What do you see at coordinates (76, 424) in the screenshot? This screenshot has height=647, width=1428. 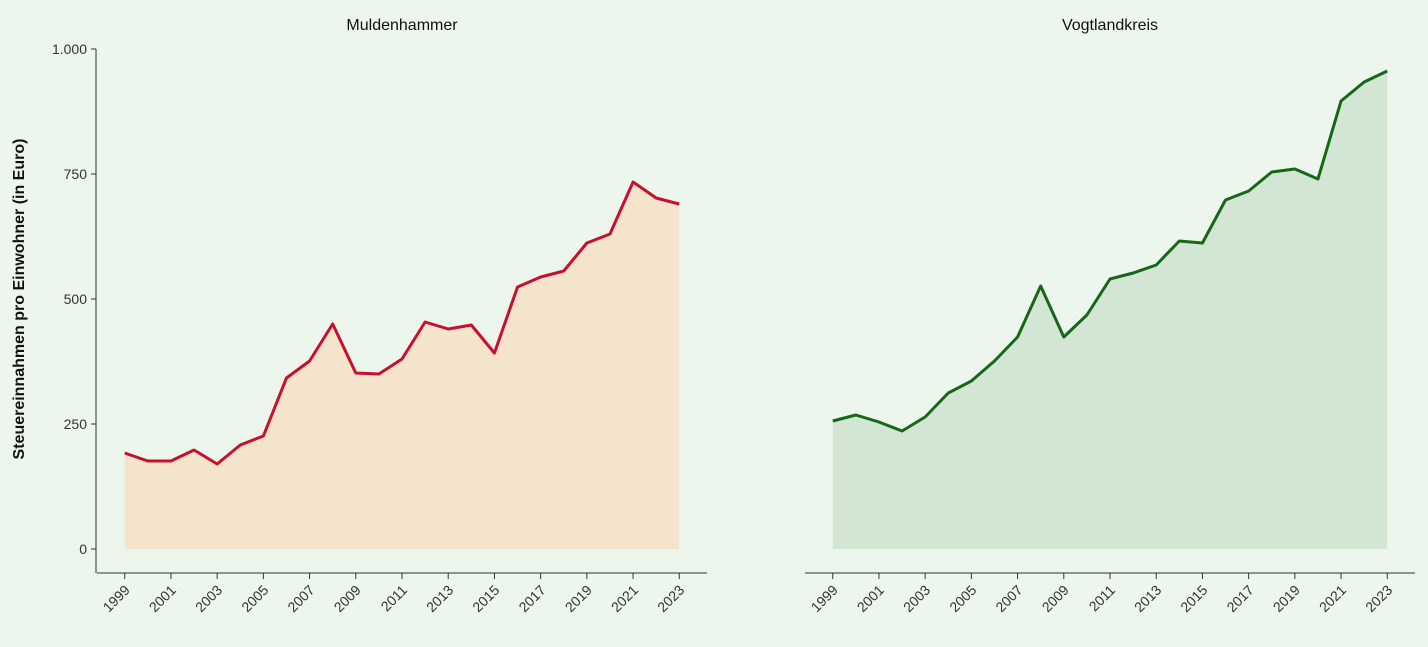 I see `y-tick-label: 250` at bounding box center [76, 424].